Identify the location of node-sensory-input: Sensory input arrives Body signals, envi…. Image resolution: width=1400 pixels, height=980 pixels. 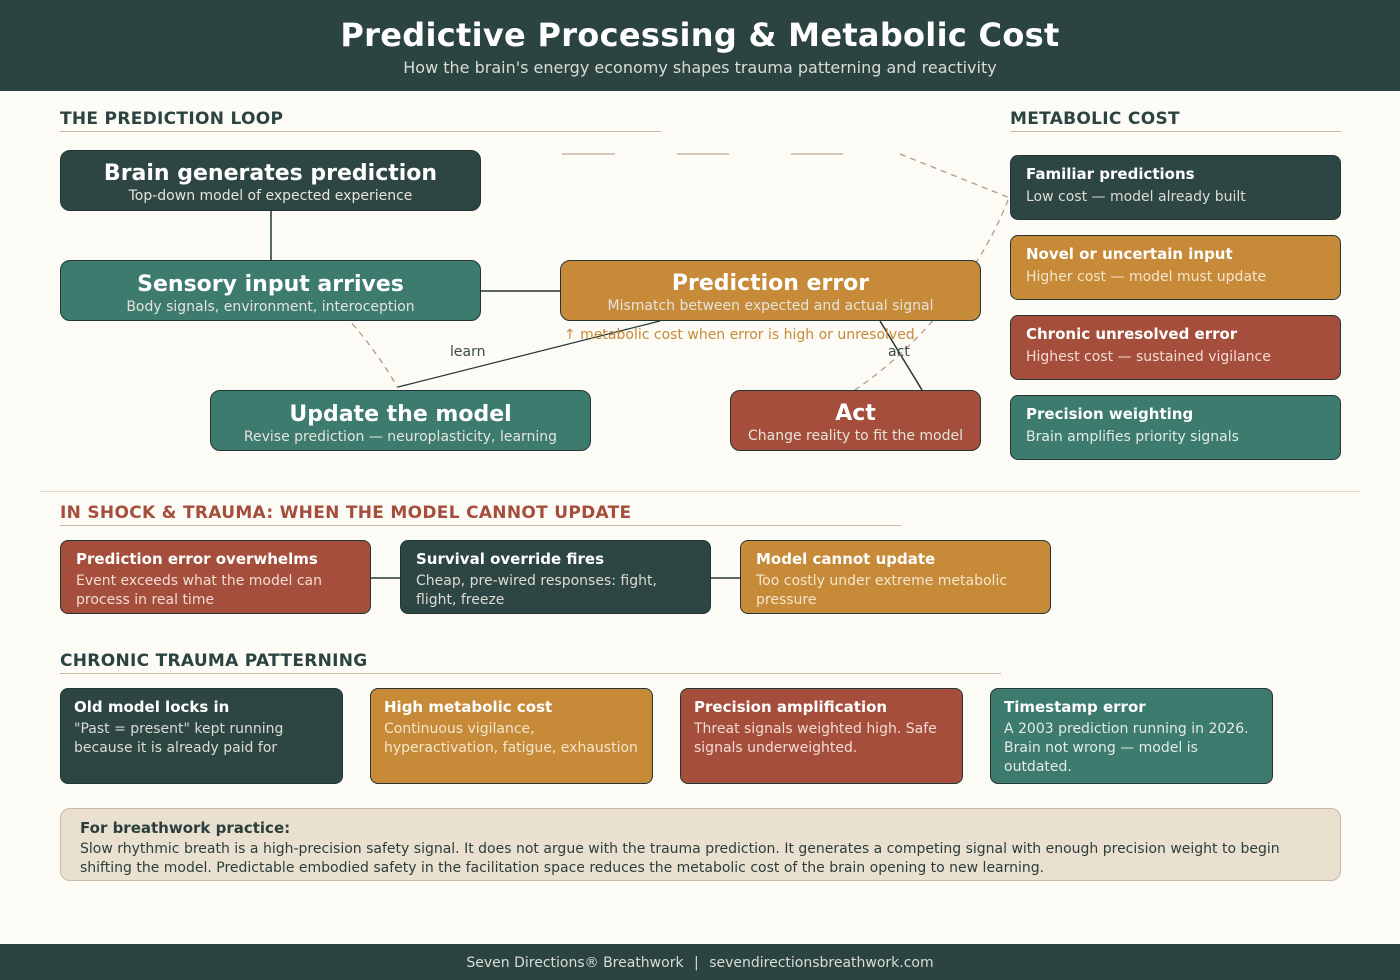
(270, 290).